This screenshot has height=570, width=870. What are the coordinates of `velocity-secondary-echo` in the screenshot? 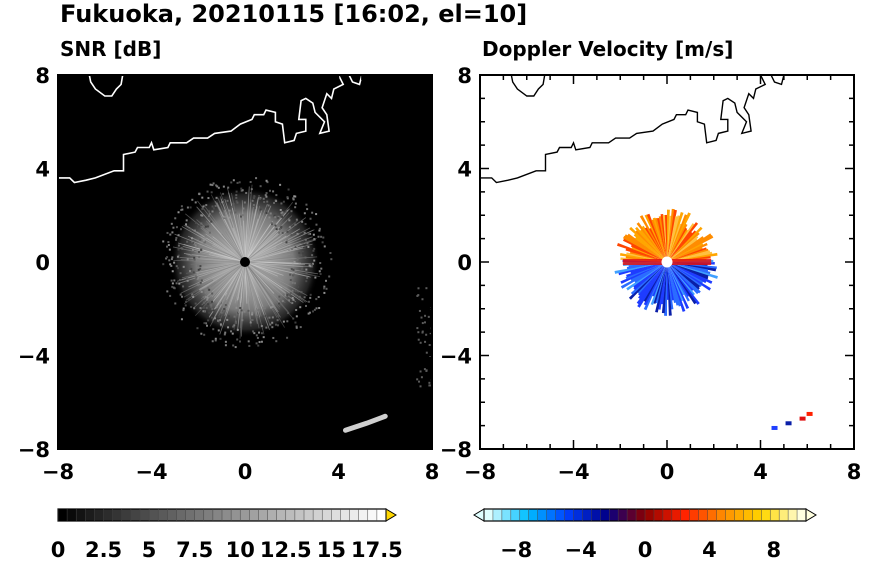 It's located at (774, 427).